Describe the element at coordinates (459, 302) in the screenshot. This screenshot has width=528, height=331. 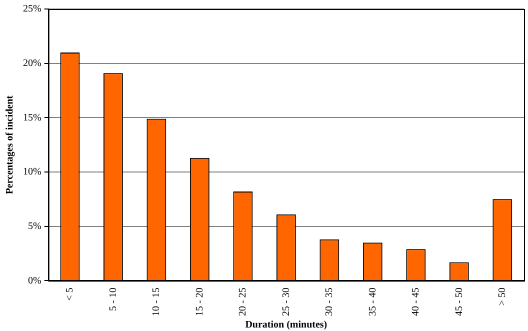
I see `x-tick-label: 45 - 50` at that location.